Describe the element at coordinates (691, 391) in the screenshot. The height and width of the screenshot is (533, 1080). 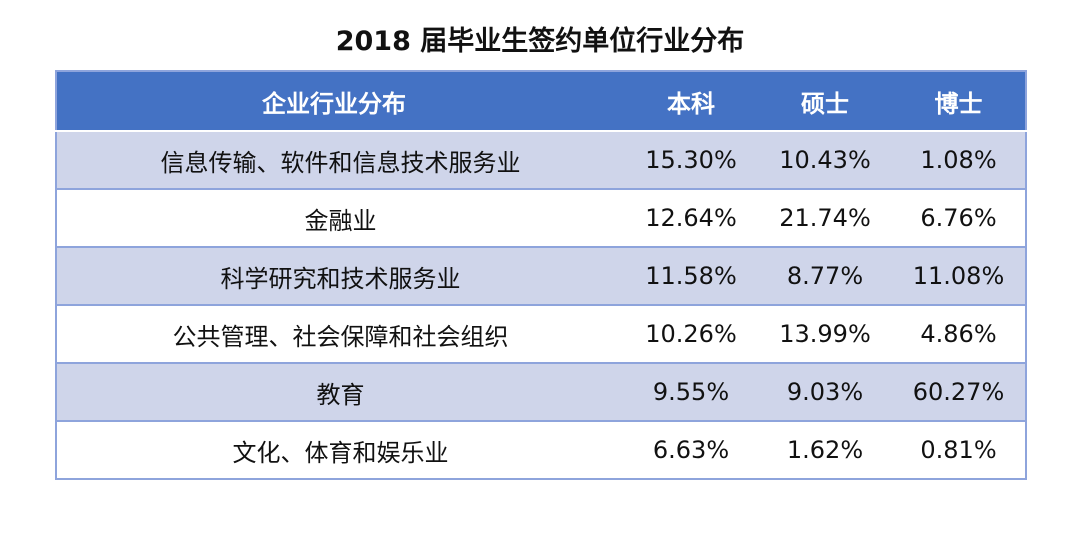
I see `bachelor-cell: 9.55%` at that location.